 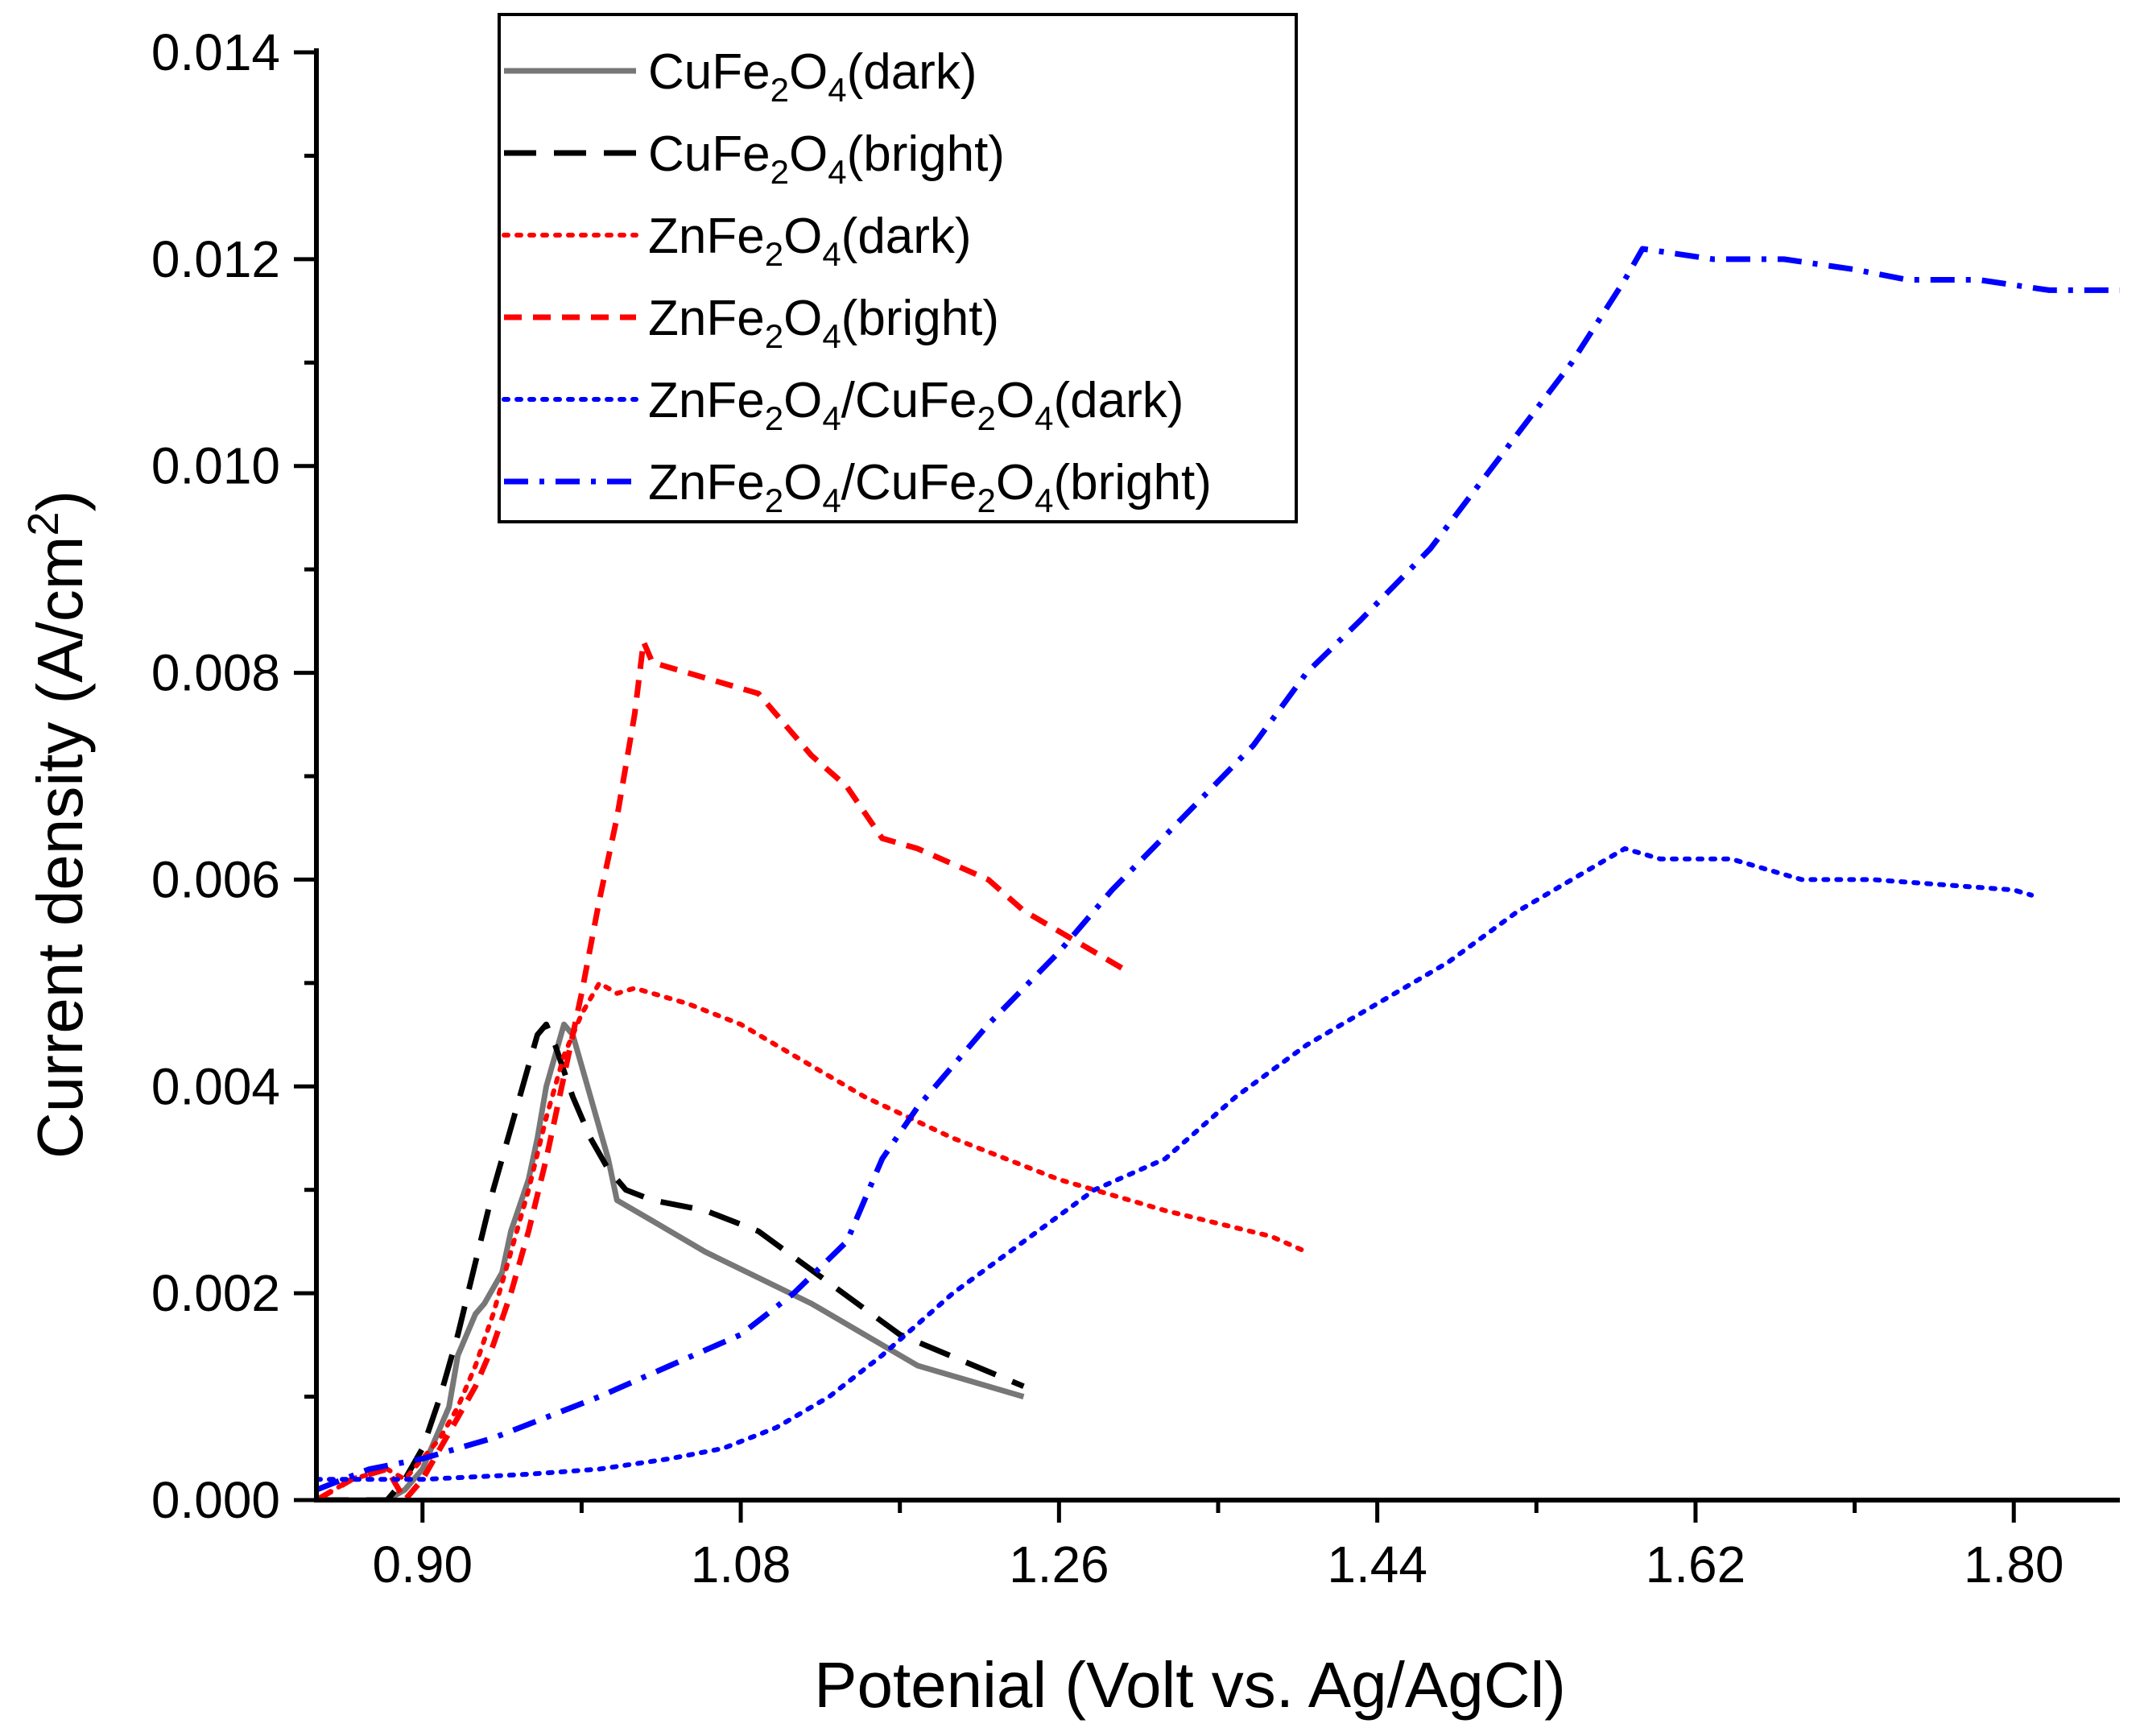 I want to click on y-axis-title-end: ), so click(x=60, y=501).